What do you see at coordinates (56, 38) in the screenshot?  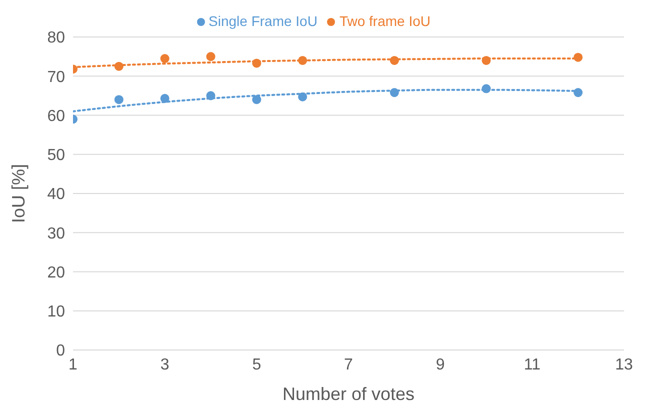 I see `y-tick-label: 80` at bounding box center [56, 38].